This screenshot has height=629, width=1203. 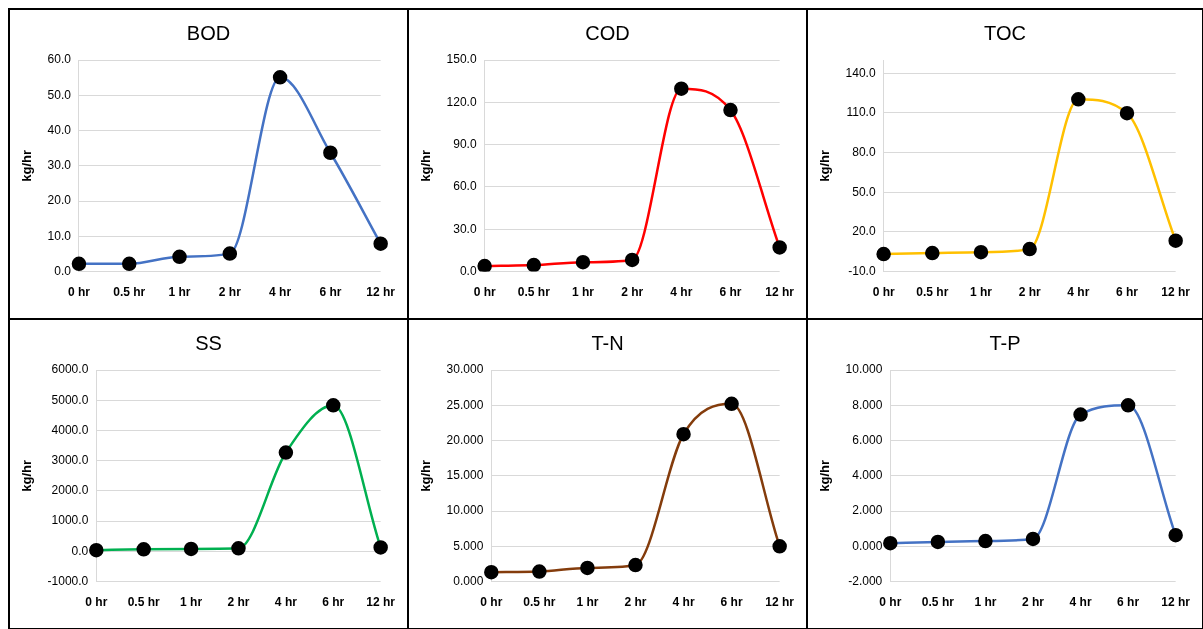 I want to click on y-tick-label: 4.000, so click(x=867, y=475).